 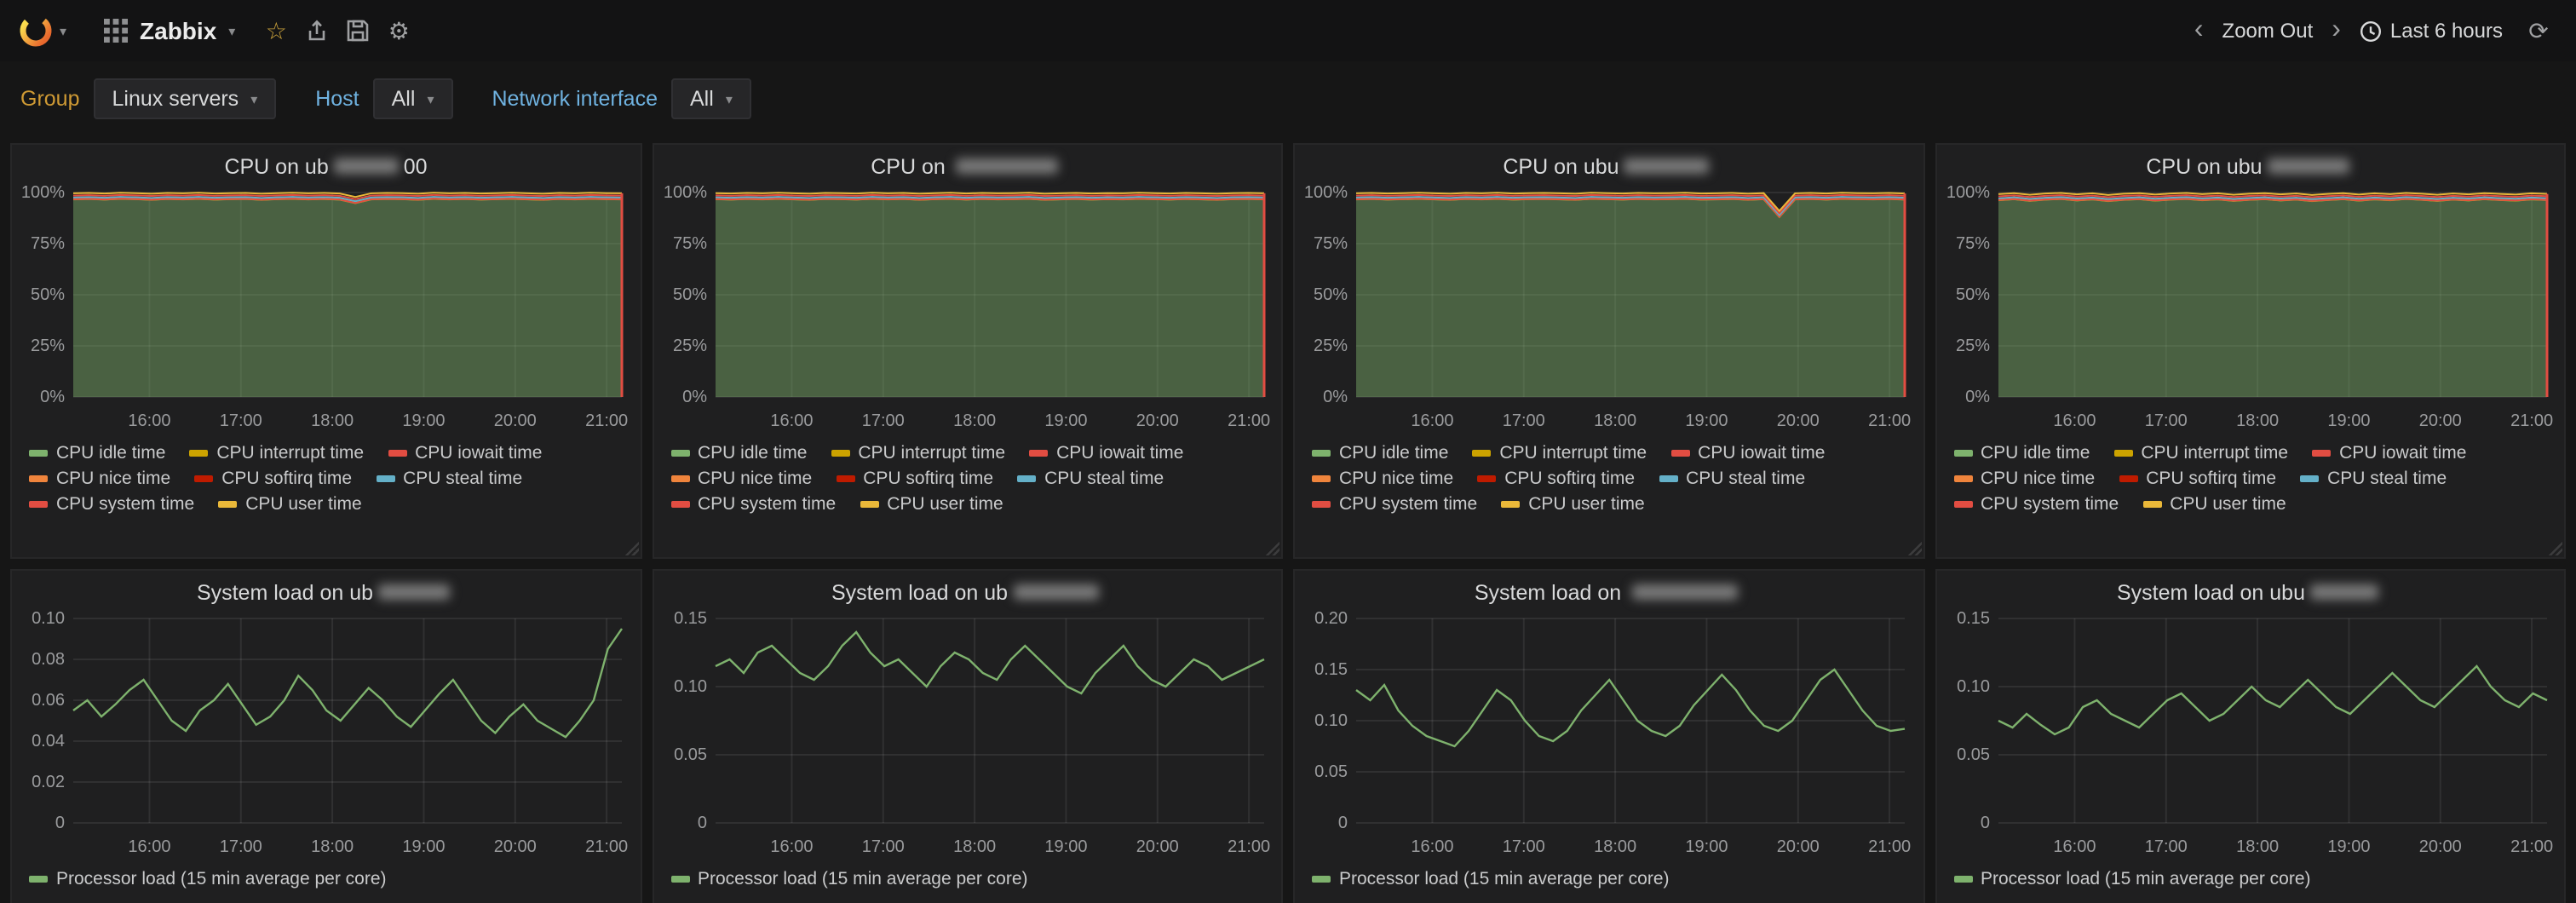 I want to click on grafana-logo-menu: ▾, so click(x=46, y=30).